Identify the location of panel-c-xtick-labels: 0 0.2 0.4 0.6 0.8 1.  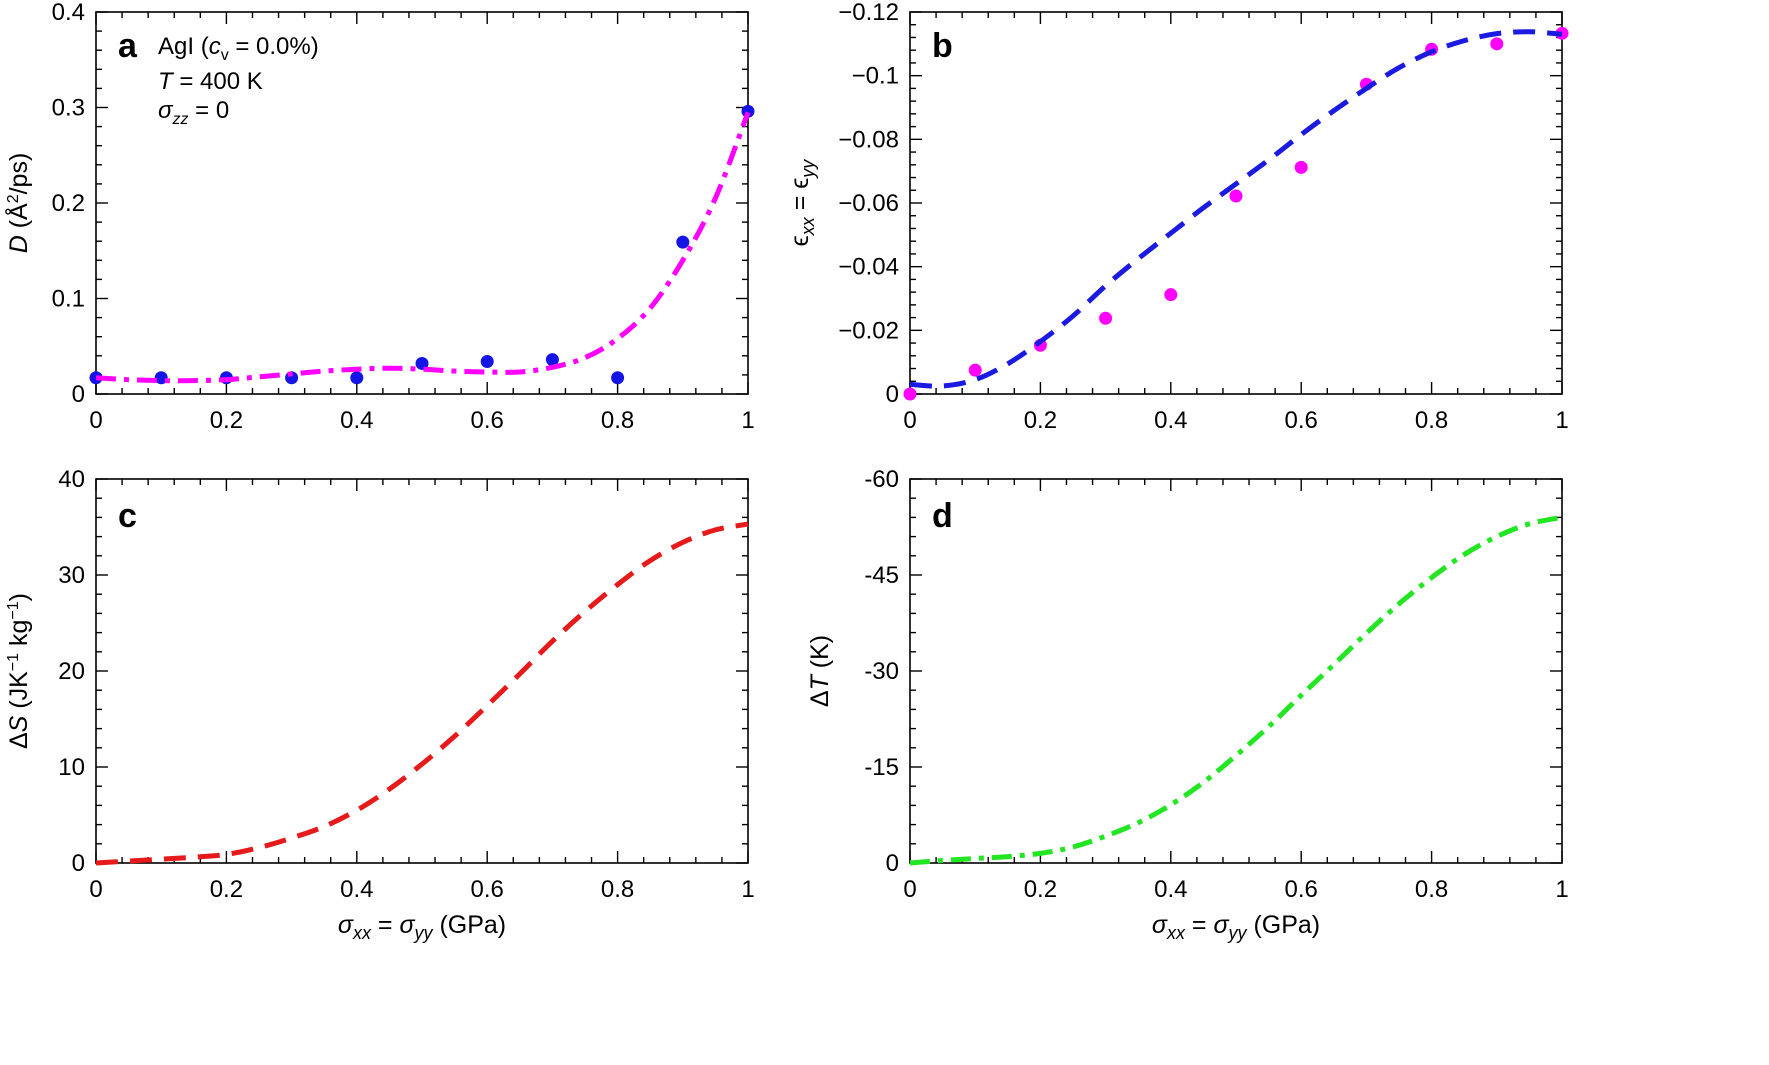
(421, 889).